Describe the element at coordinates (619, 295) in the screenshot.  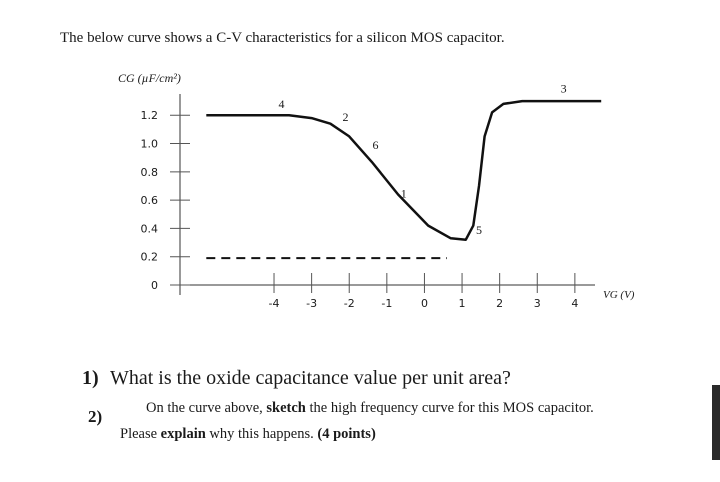
I see `x-axis-label: VG (V)` at that location.